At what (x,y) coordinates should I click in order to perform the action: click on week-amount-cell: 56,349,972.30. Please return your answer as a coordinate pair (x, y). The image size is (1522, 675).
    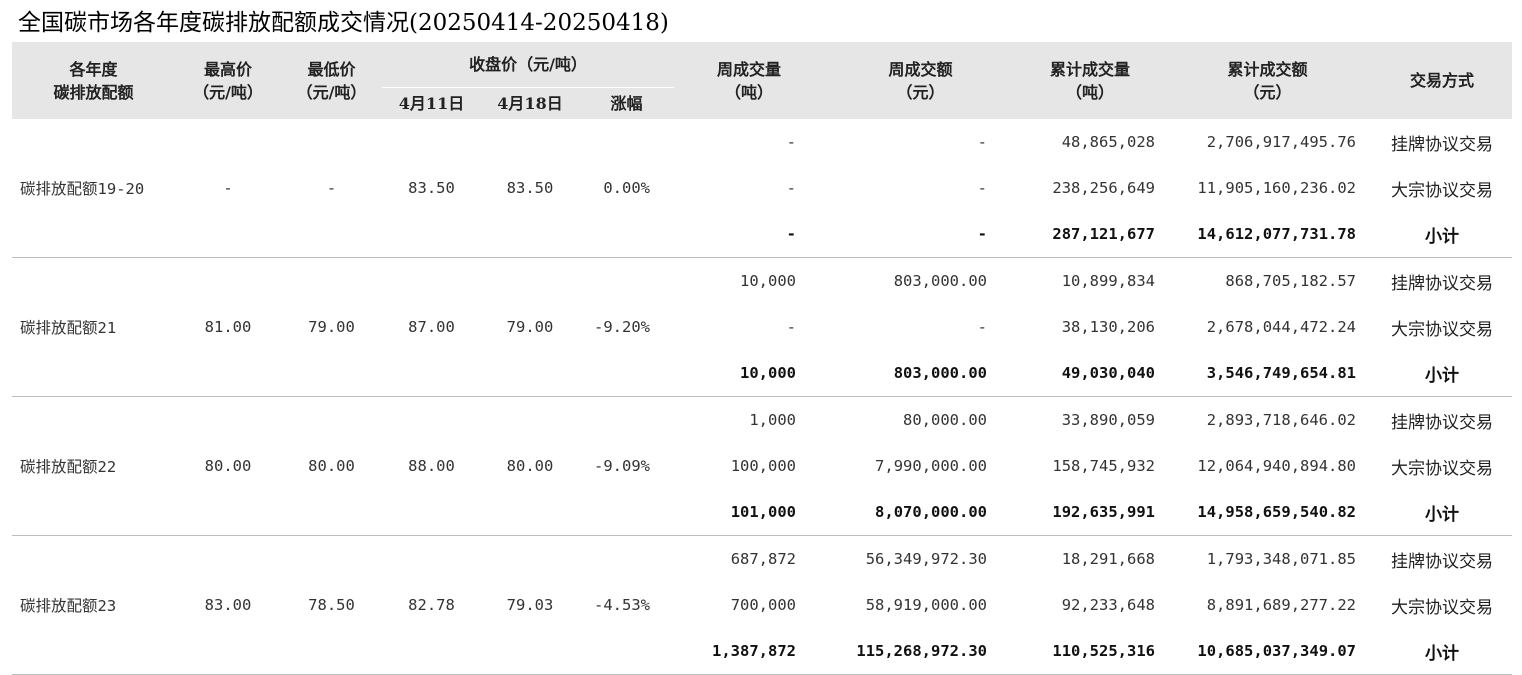
    Looking at the image, I should click on (926, 559).